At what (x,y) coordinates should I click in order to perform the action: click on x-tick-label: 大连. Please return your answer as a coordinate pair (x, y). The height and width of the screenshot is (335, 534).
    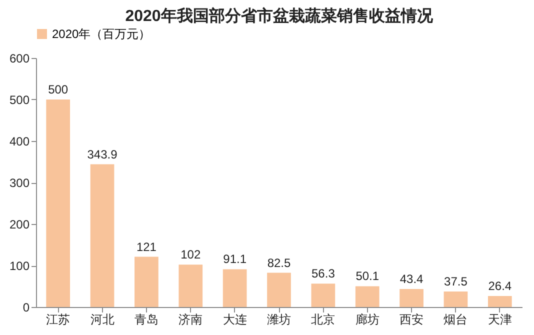
    Looking at the image, I should click on (234, 319).